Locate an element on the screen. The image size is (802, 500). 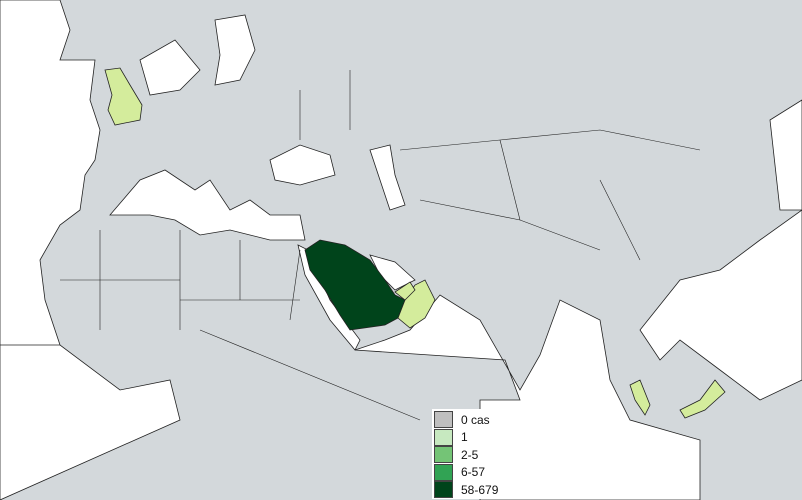
legend-label: 1 is located at coordinates (464, 437).